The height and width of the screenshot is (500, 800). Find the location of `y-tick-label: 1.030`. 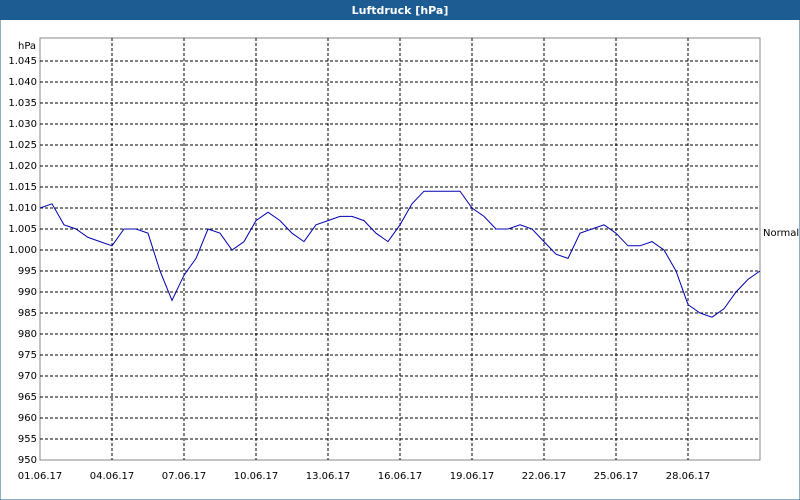

y-tick-label: 1.030 is located at coordinates (22, 124).